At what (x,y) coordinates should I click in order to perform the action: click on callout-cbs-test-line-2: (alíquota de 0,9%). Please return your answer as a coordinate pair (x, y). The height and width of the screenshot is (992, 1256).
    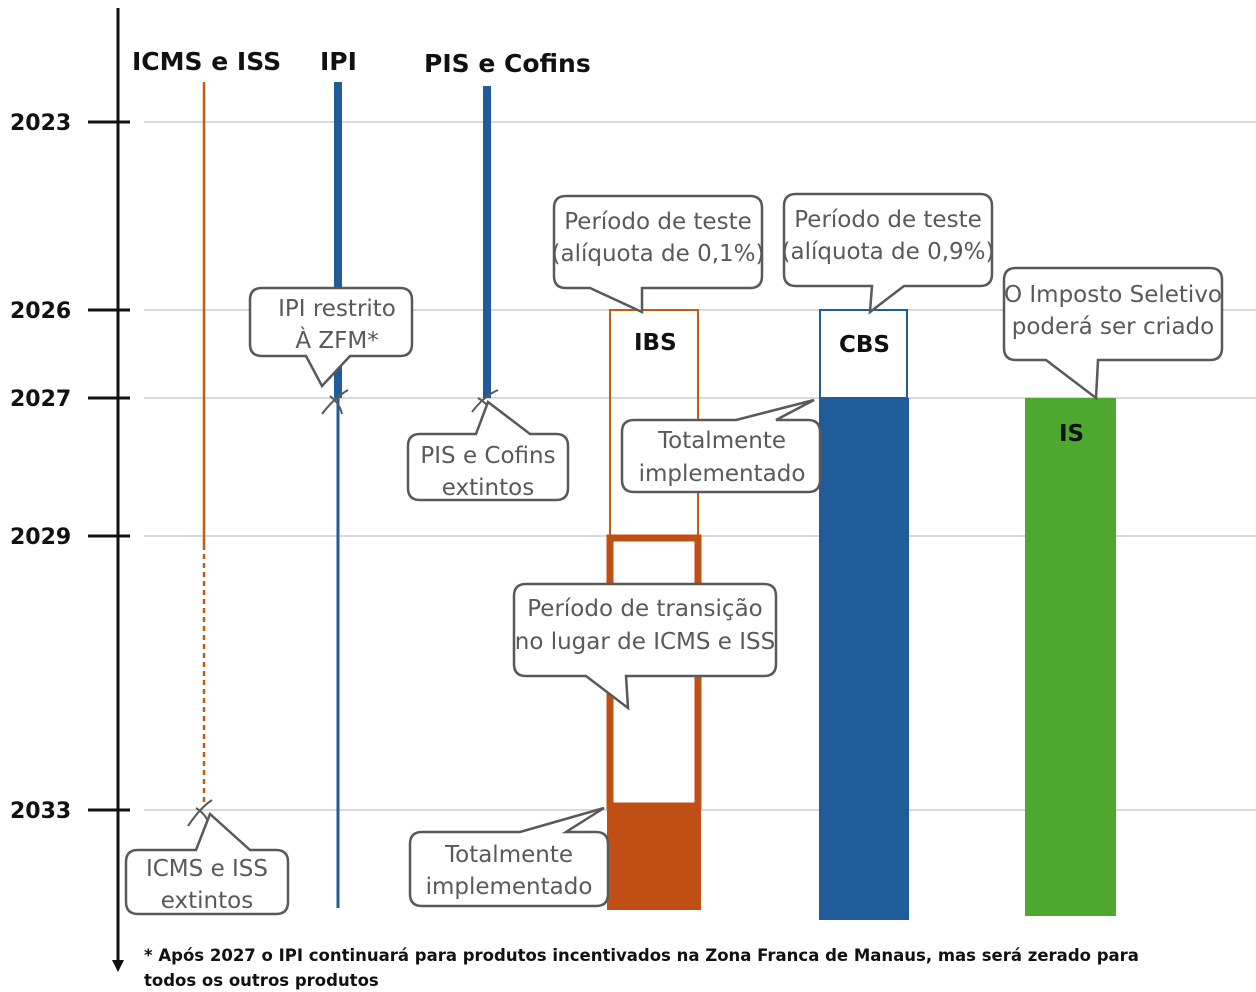
    Looking at the image, I should click on (888, 252).